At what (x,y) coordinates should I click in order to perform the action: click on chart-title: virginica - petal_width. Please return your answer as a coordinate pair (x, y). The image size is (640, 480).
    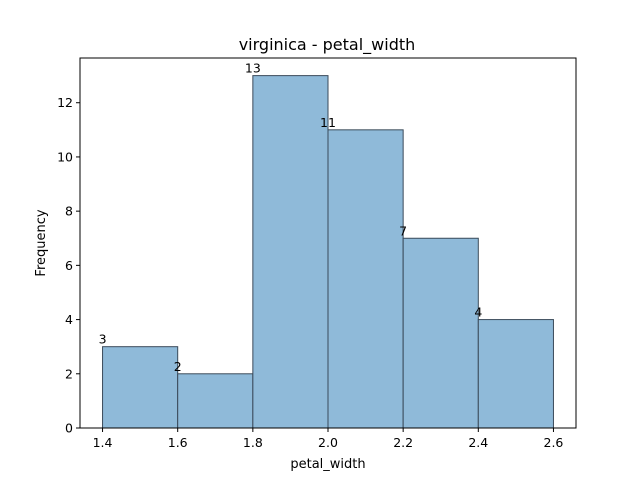
    Looking at the image, I should click on (327, 45).